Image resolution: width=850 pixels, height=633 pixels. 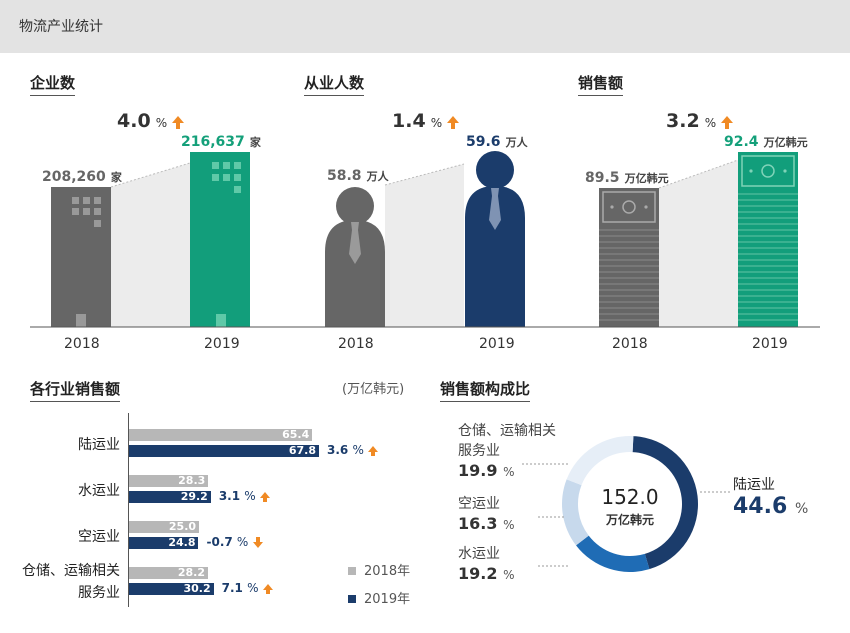 I want to click on kpi-value-2018-employees: 58.8 万人, so click(x=358, y=174).